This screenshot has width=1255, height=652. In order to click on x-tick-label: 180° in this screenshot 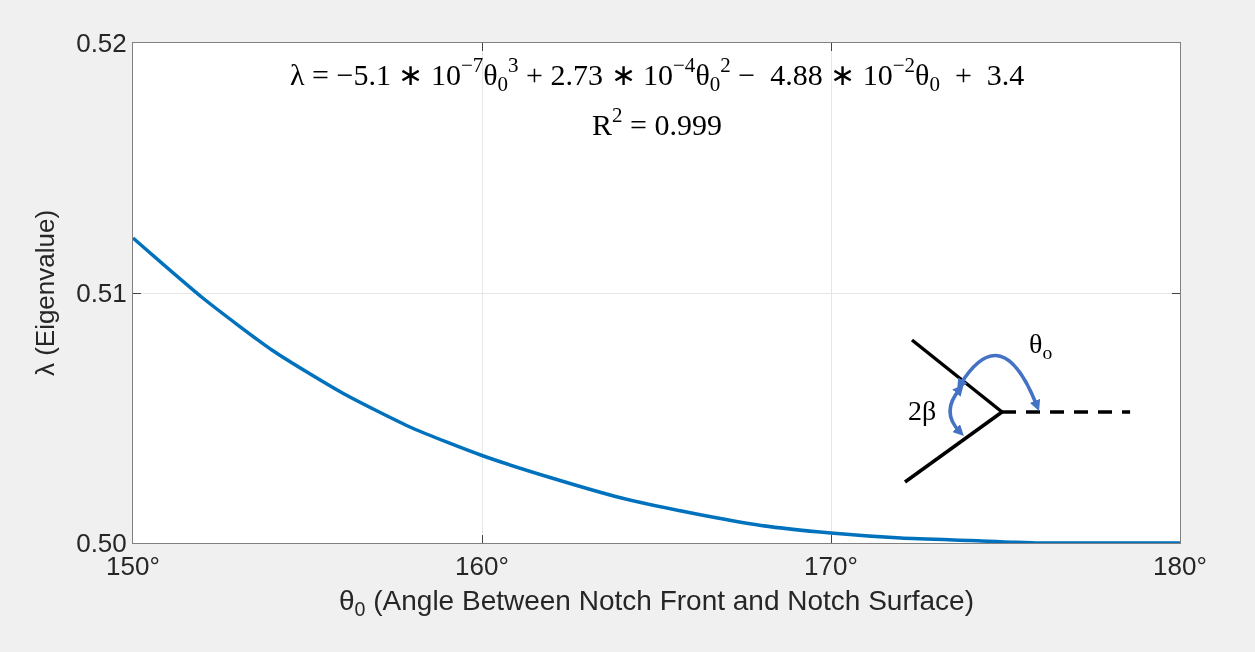, I will do `click(1180, 566)`.